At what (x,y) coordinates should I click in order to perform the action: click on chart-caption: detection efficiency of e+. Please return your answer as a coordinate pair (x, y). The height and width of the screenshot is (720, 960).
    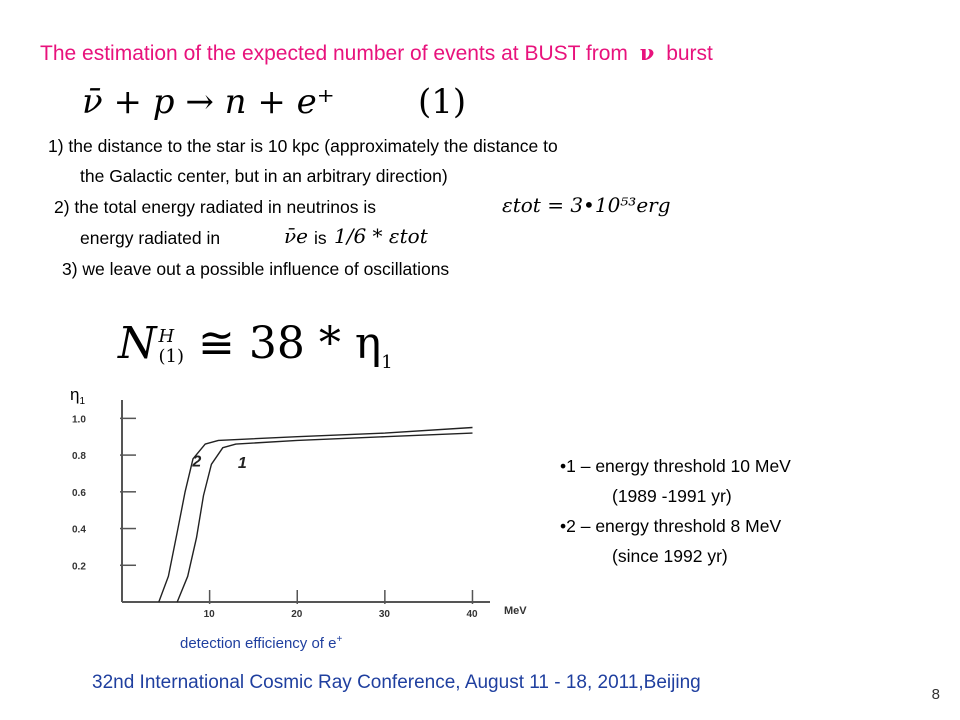
    Looking at the image, I should click on (261, 643).